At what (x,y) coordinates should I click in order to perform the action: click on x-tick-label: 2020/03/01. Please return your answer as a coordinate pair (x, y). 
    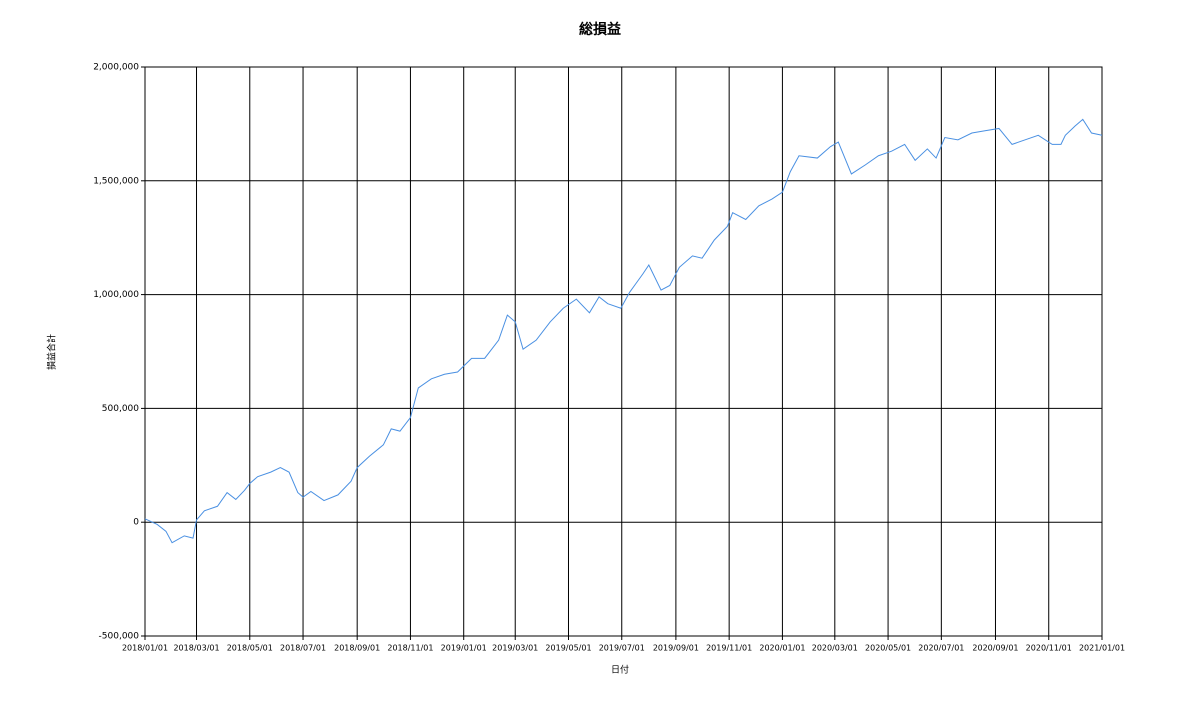
    Looking at the image, I should click on (835, 648).